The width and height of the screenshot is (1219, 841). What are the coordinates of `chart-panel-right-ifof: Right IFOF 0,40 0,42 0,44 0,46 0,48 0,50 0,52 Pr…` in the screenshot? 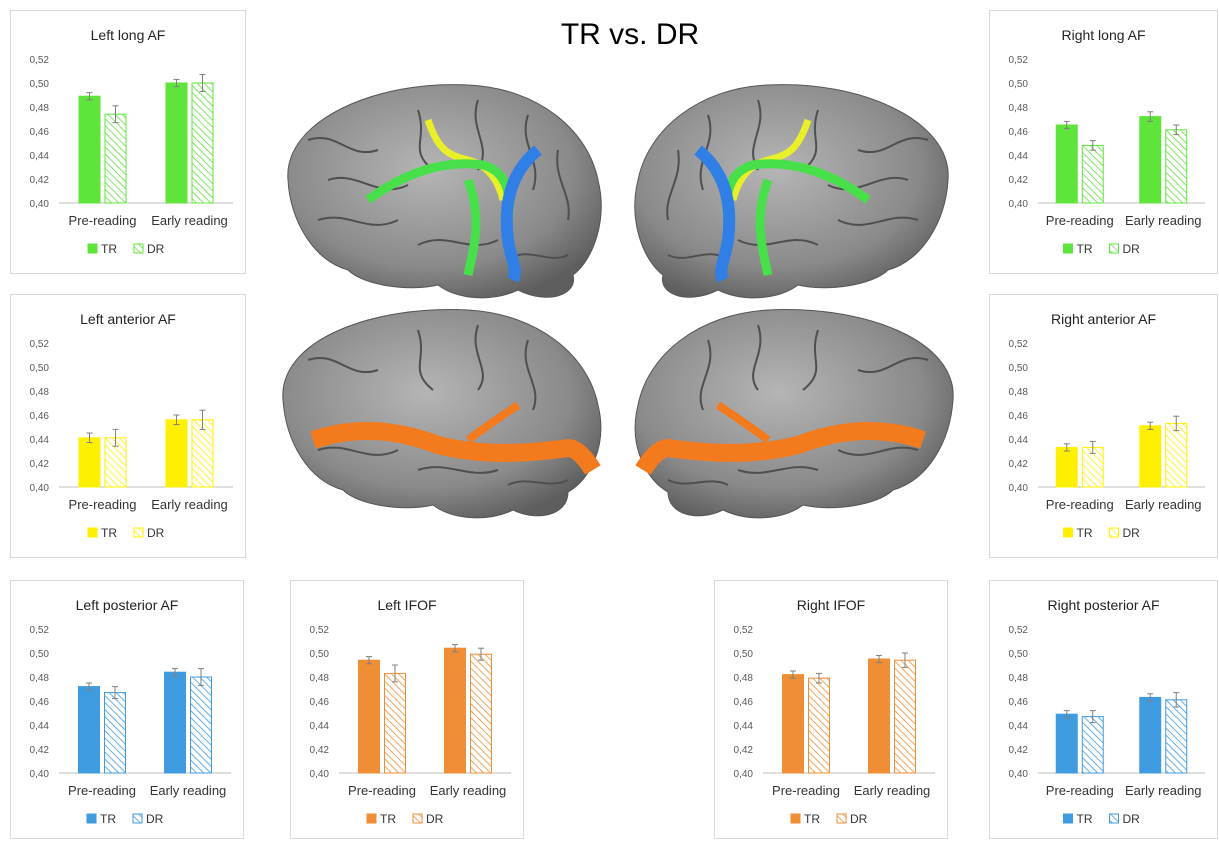 It's located at (831, 709).